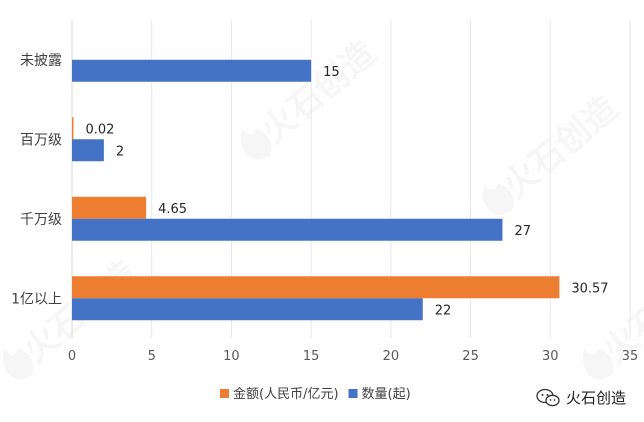 This screenshot has width=644, height=422. Describe the element at coordinates (548, 397) in the screenshot. I see `wechat-icon` at that location.